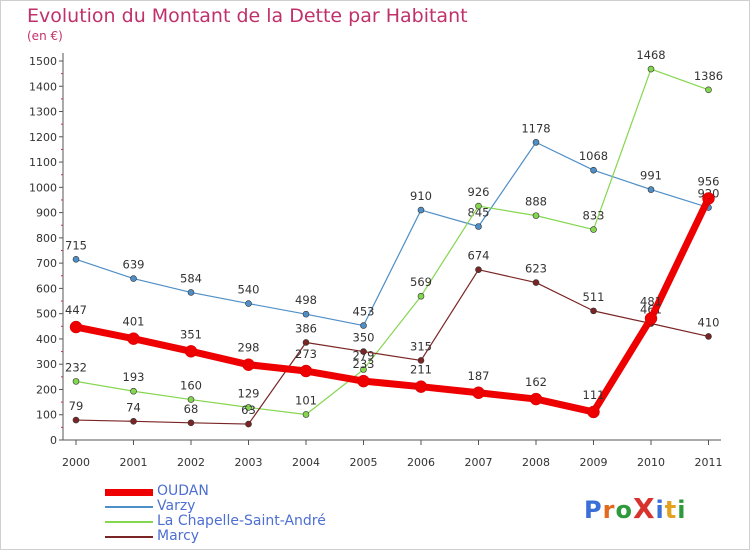  Describe the element at coordinates (535, 128) in the screenshot. I see `data-label-varzy: 1178` at that location.